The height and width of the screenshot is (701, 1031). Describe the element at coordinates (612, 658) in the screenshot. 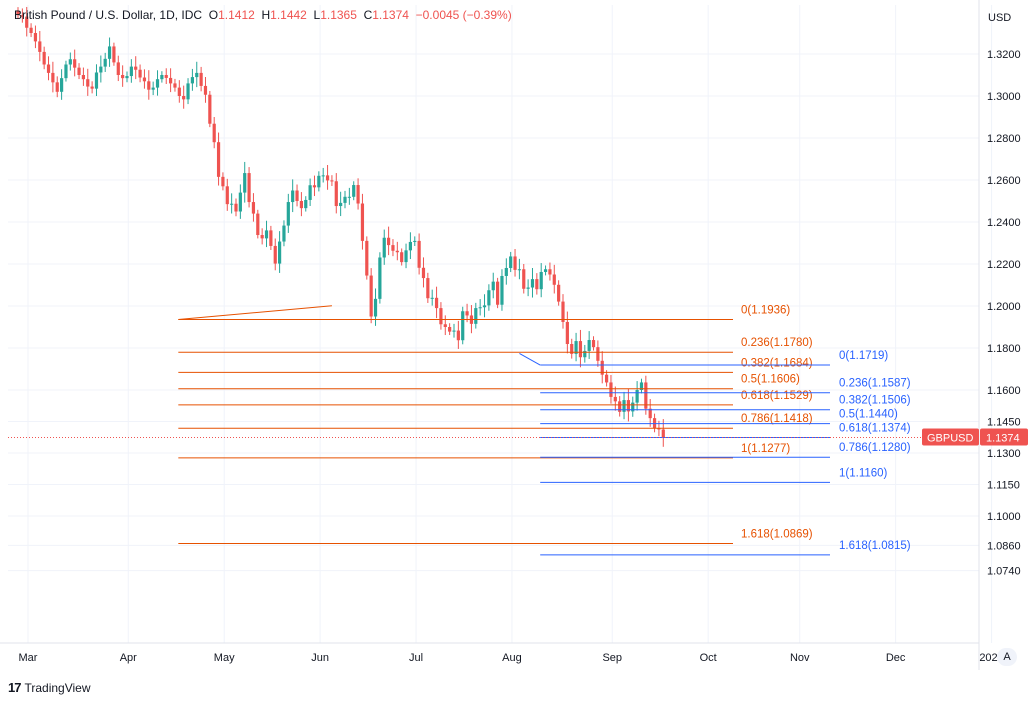

I see `x-tick-label: Sep` at that location.